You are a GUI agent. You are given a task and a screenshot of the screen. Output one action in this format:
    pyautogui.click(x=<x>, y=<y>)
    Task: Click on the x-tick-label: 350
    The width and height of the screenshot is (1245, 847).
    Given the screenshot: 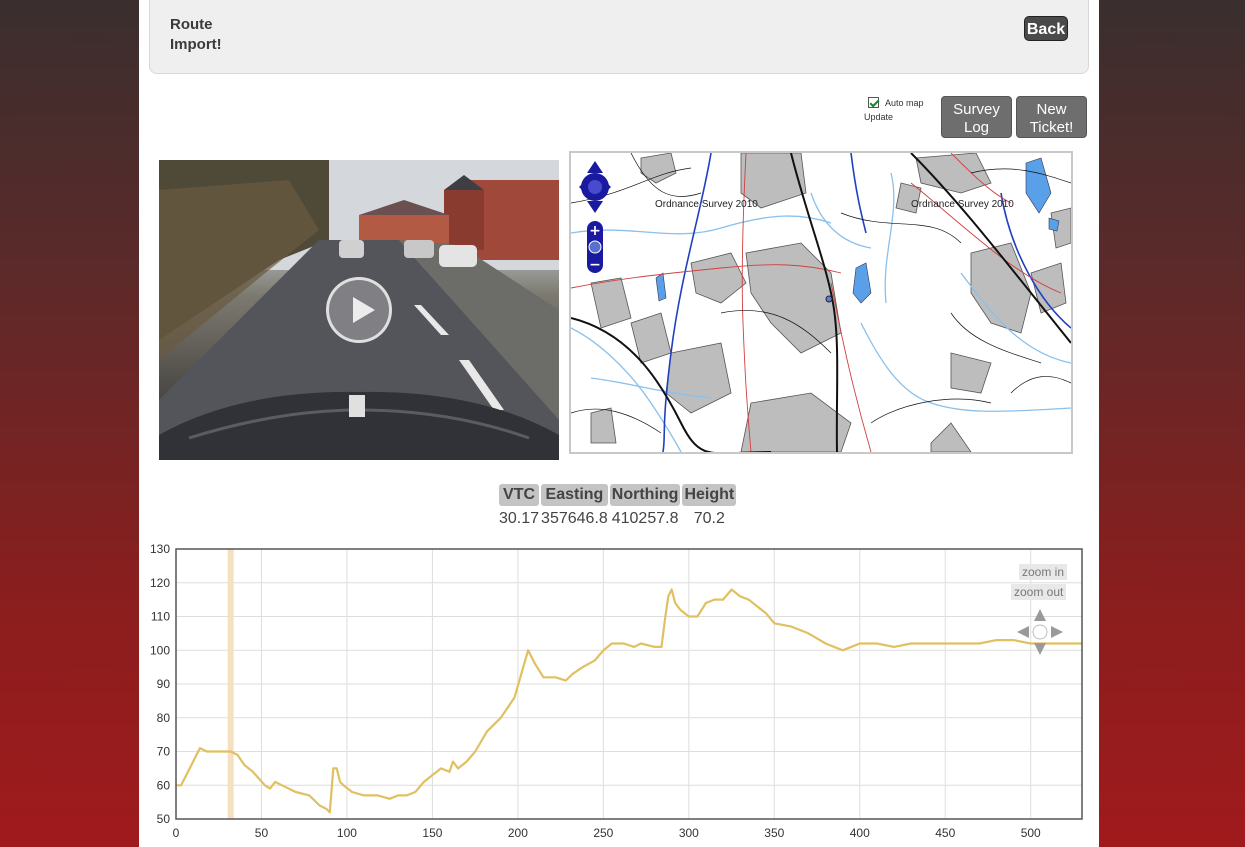 What is the action you would take?
    pyautogui.click(x=774, y=833)
    